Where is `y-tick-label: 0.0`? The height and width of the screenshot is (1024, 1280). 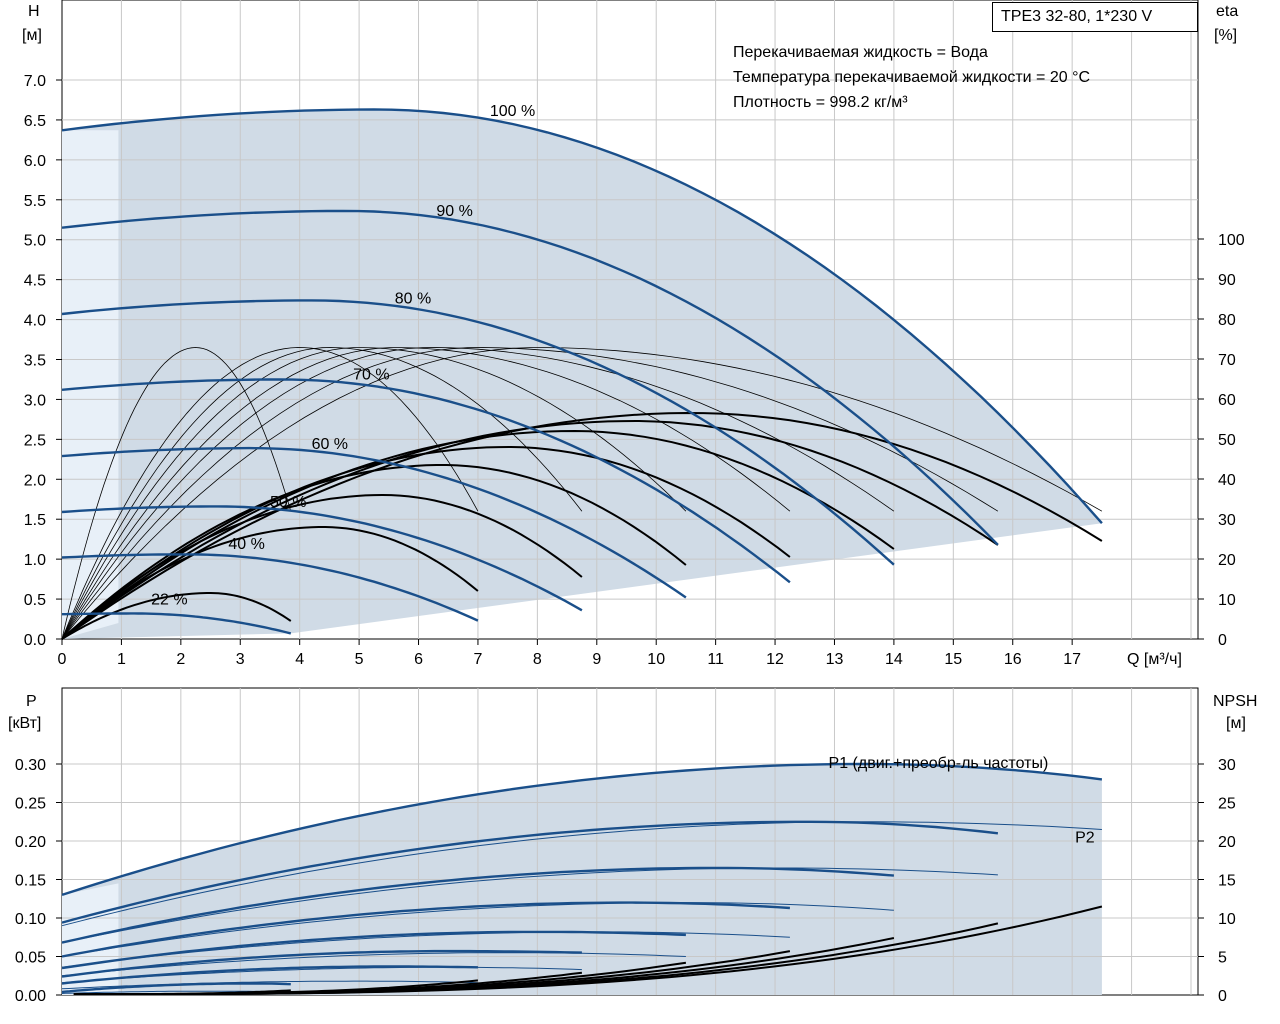
y-tick-label: 0.0 is located at coordinates (35, 640).